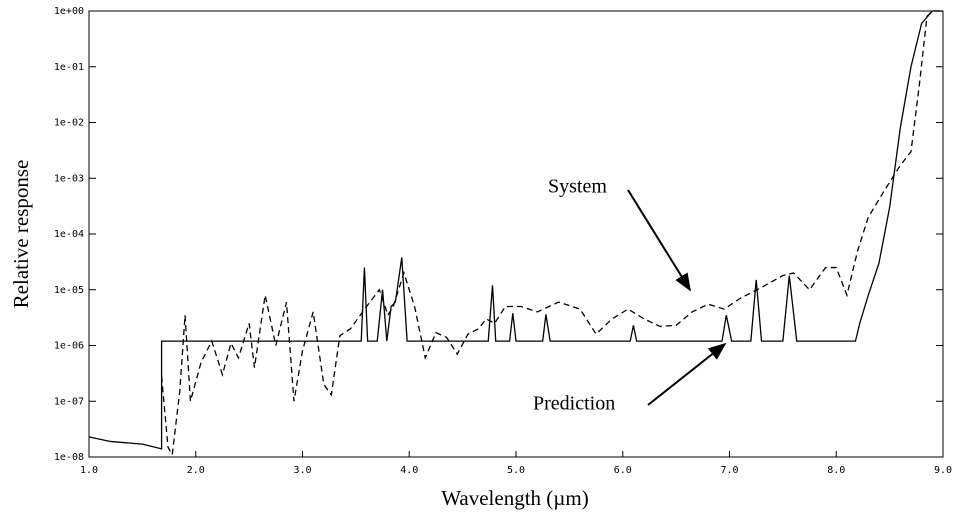 Image resolution: width=957 pixels, height=520 pixels. I want to click on annotation: Prediction, so click(574, 404).